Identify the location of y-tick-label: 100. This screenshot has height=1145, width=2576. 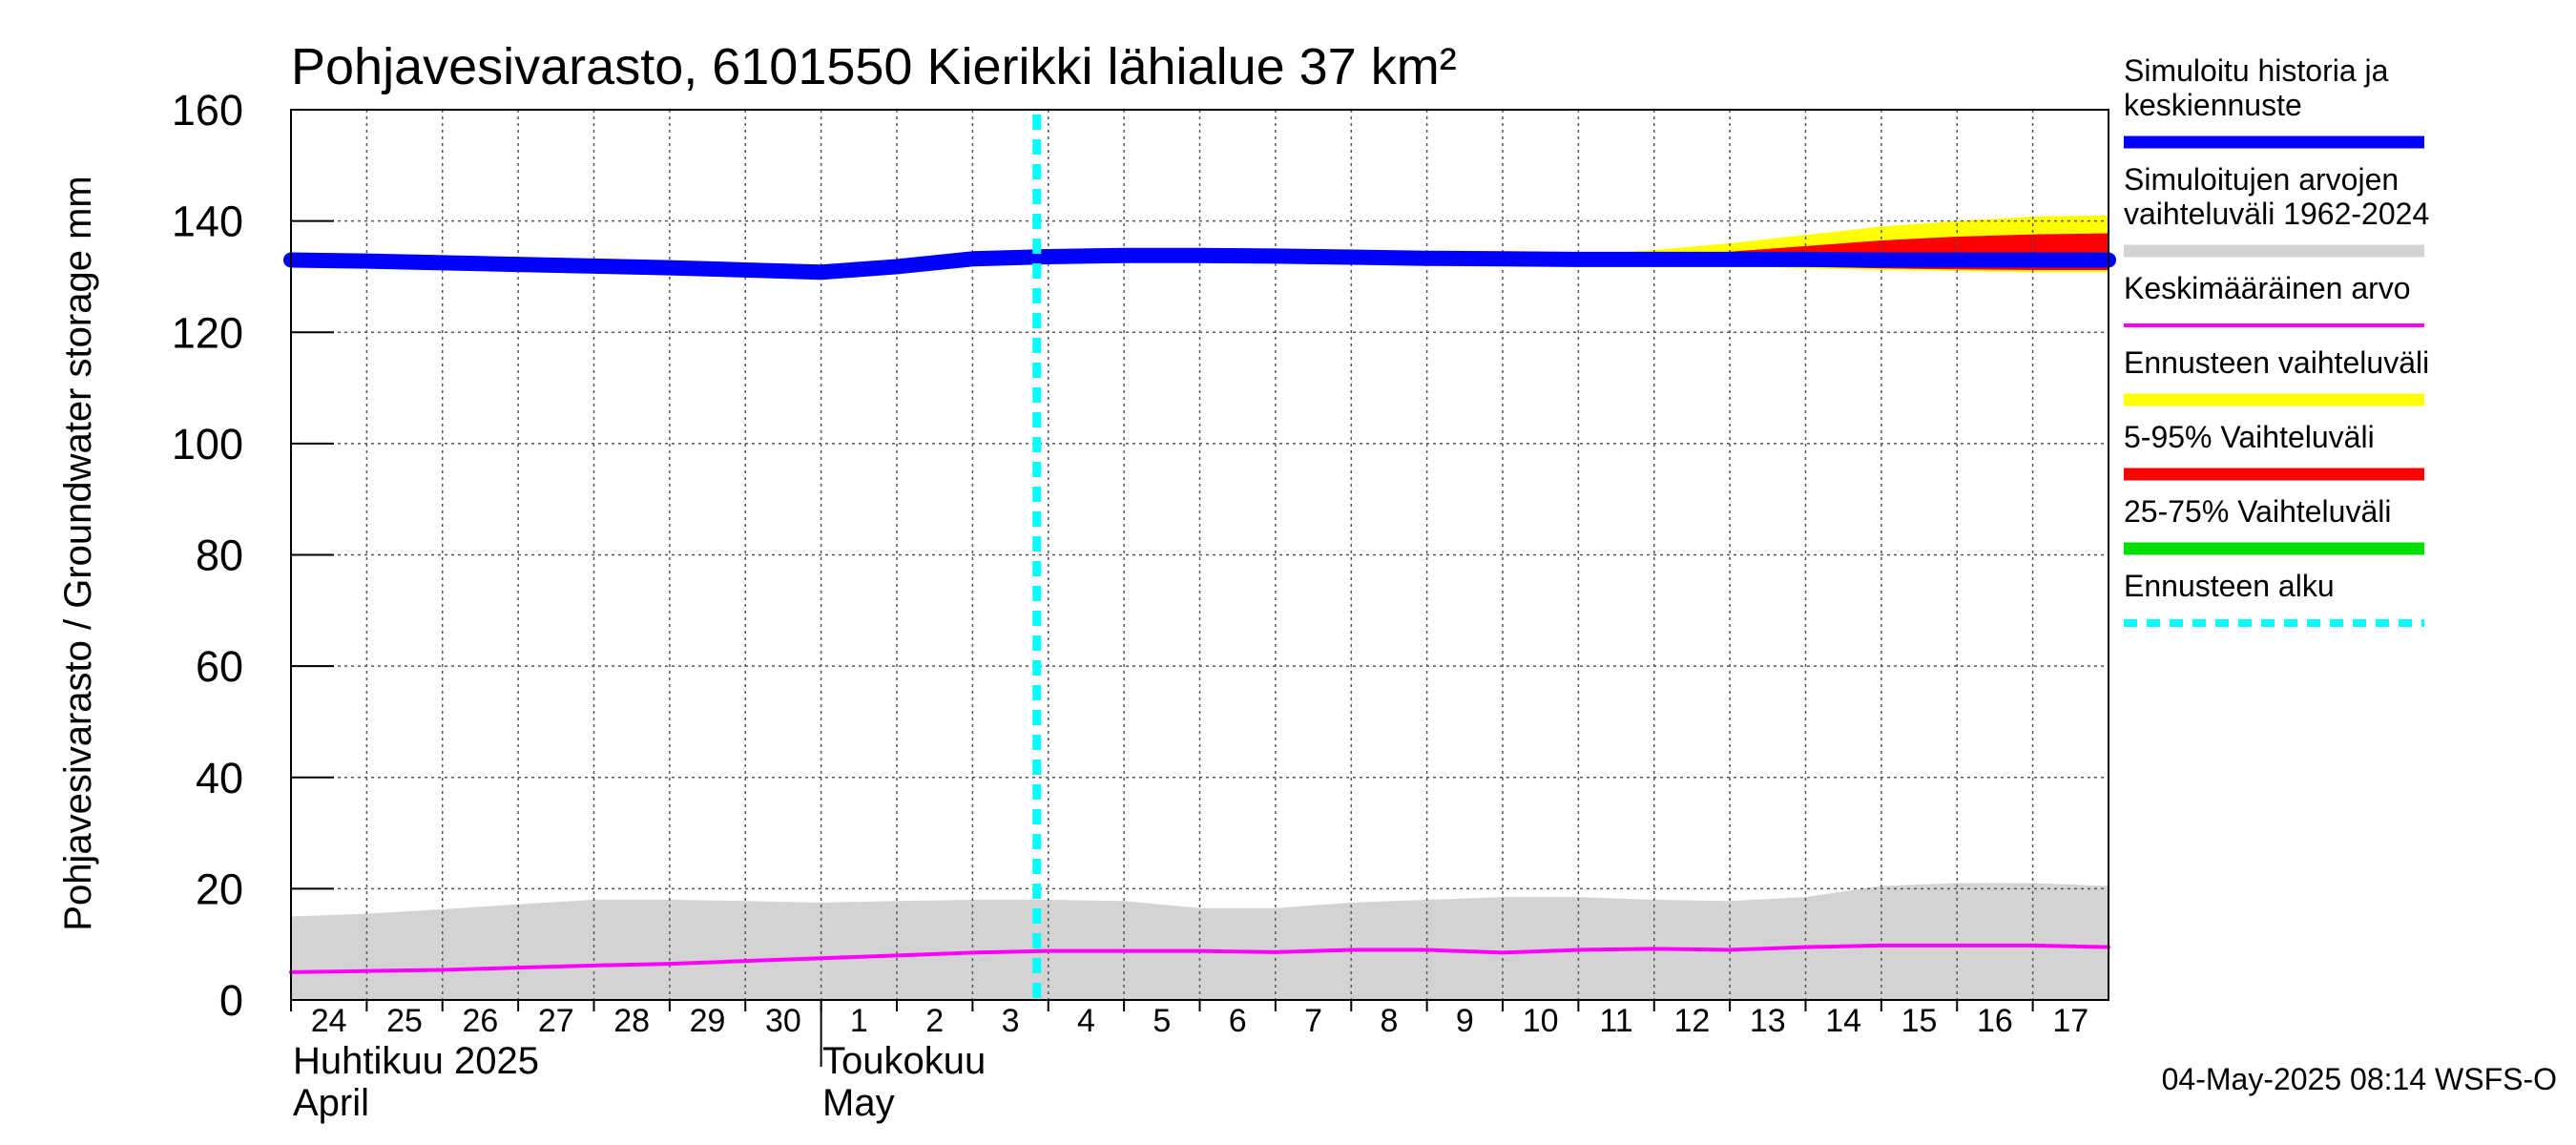
(207, 444).